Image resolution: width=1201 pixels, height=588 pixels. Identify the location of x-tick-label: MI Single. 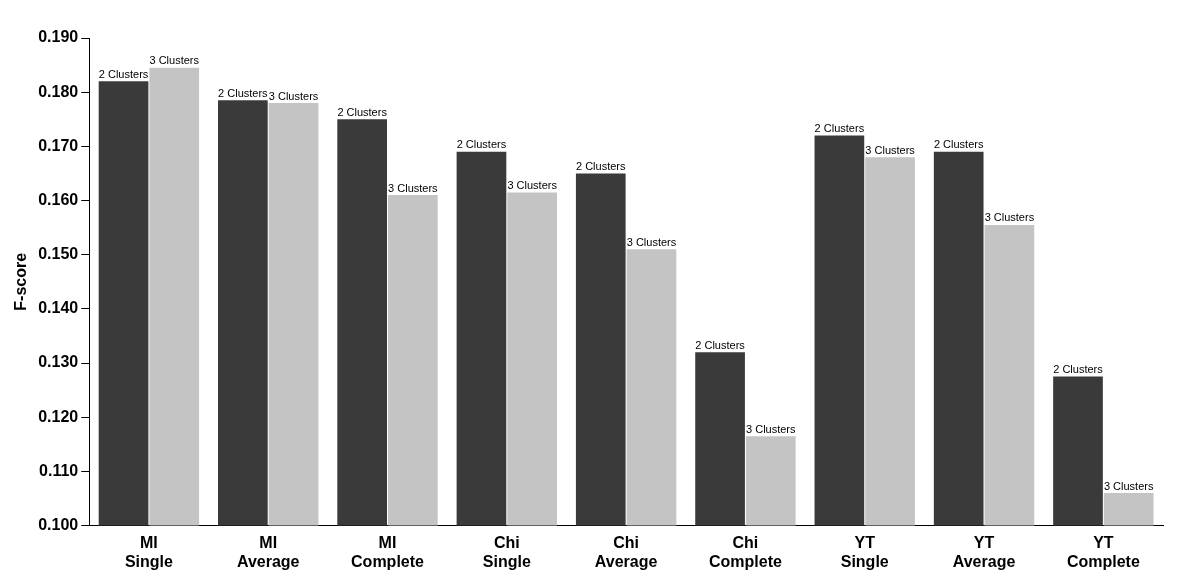
(148, 551).